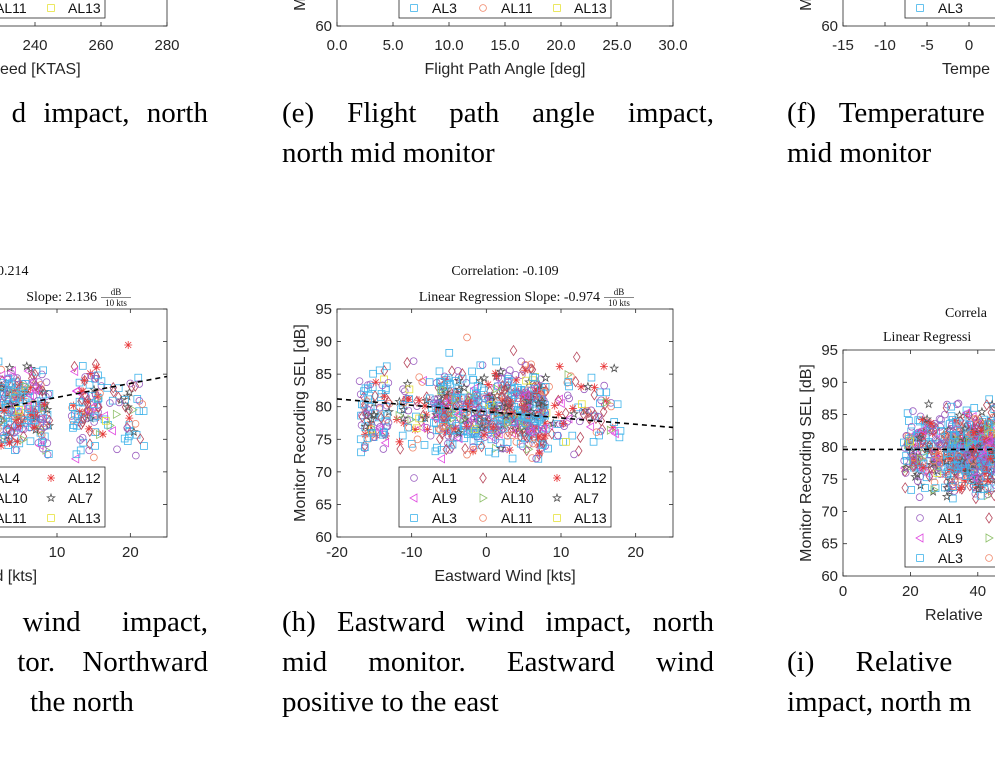 This screenshot has height=757, width=995. Describe the element at coordinates (100, 45) in the screenshot. I see `x-tick-label: 260` at that location.